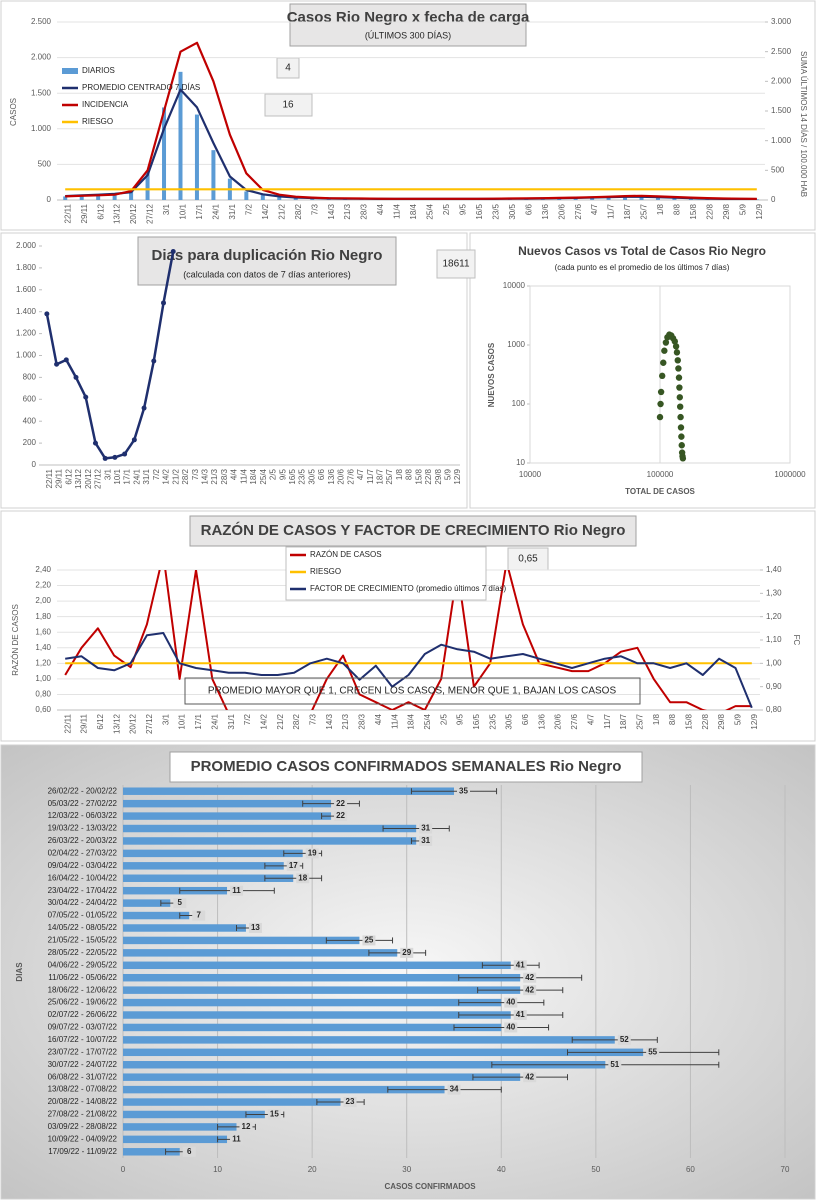 This screenshot has height=1200, width=816. What do you see at coordinates (341, 476) in the screenshot?
I see `x-tick-label: 20/6` at bounding box center [341, 476].